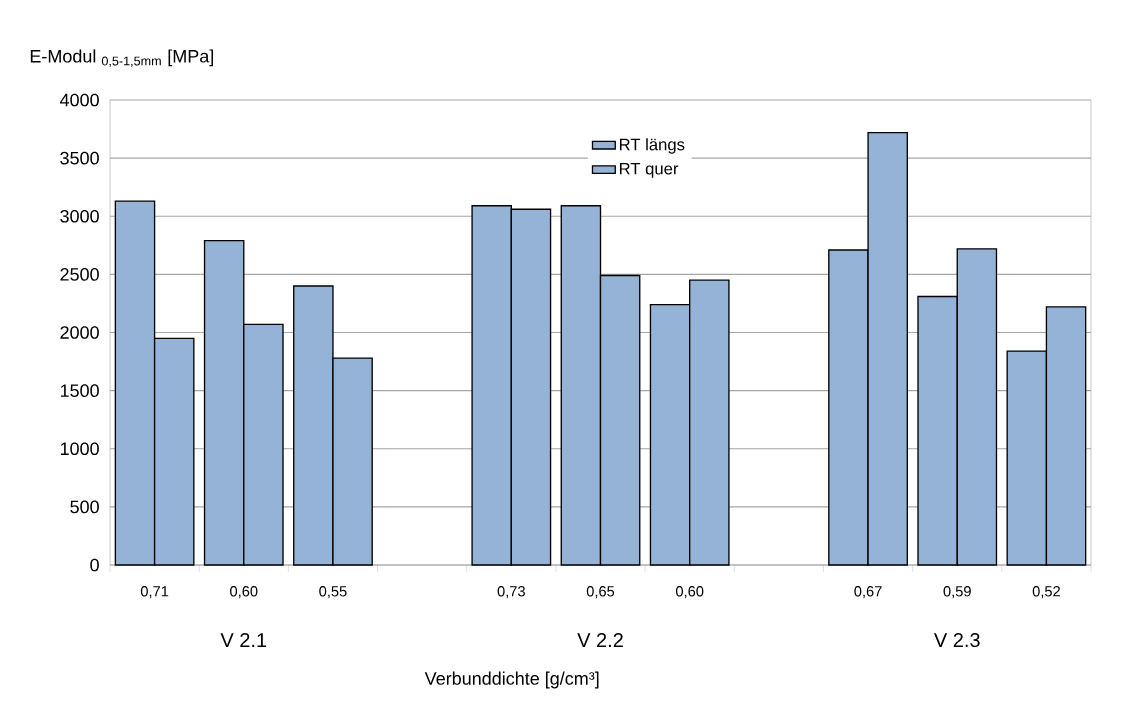 The image size is (1126, 711). What do you see at coordinates (333, 592) in the screenshot?
I see `x-tick-label: 0,55` at bounding box center [333, 592].